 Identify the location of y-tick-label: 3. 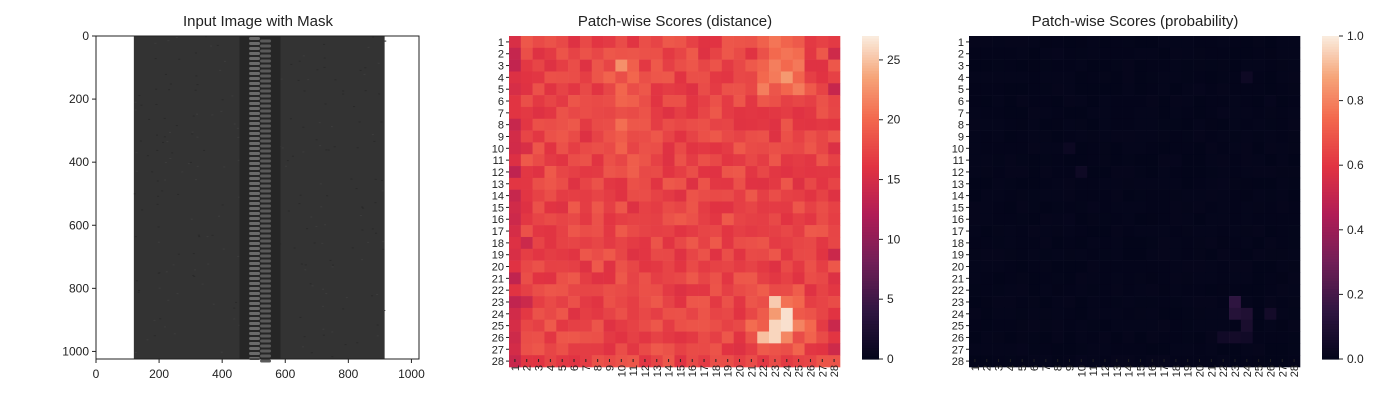
(961, 67).